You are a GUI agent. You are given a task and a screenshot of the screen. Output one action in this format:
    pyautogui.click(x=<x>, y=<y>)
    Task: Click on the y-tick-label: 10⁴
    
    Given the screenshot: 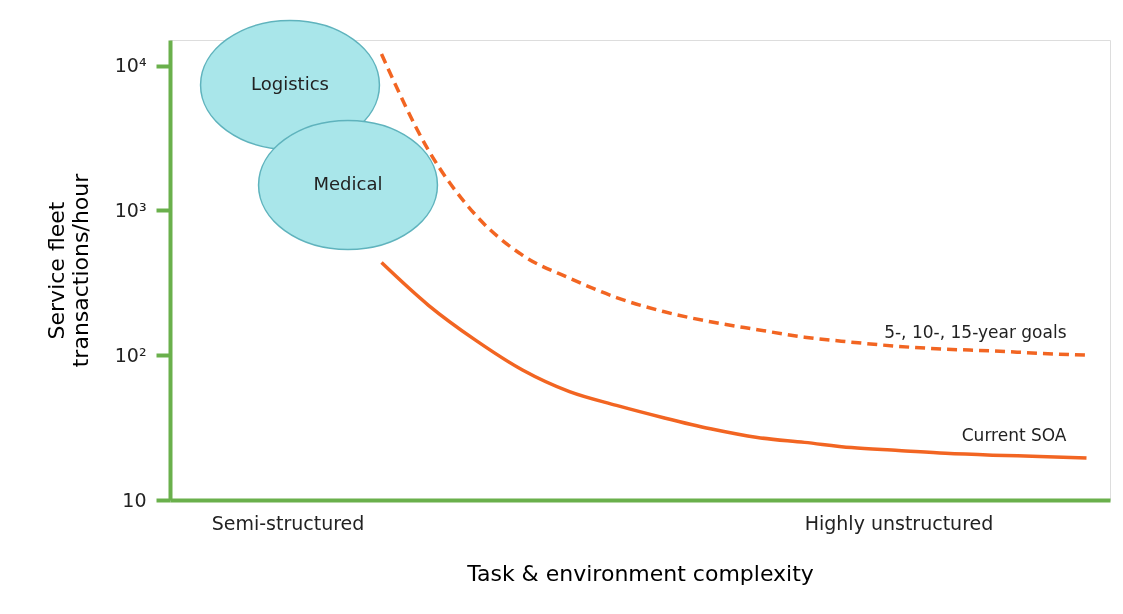 What is the action you would take?
    pyautogui.click(x=130, y=65)
    